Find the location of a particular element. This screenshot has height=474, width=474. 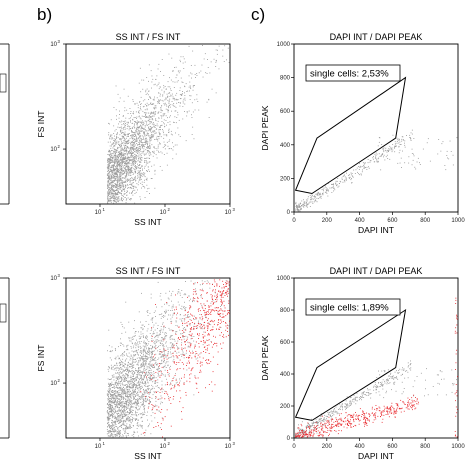

gate-label: single cells: 2,53% is located at coordinates (349, 74).